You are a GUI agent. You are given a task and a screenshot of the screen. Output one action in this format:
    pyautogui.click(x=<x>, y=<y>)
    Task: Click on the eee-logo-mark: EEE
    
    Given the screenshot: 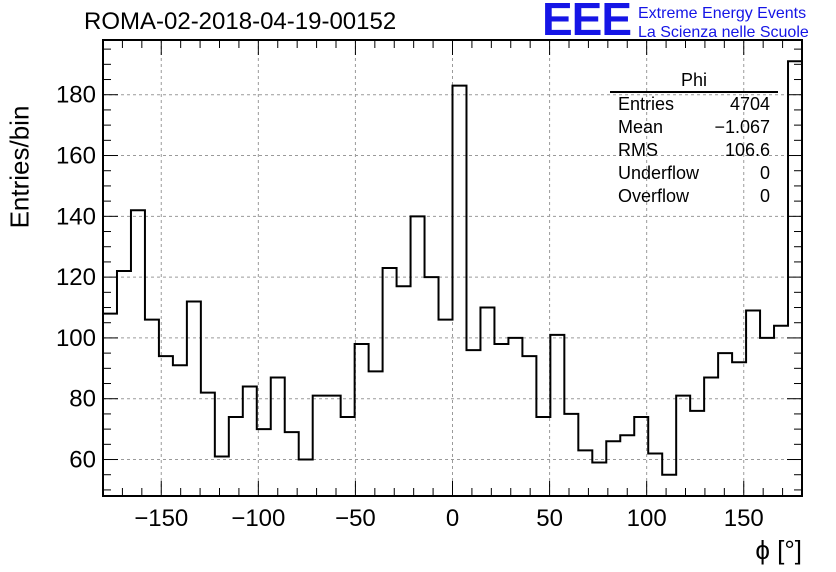 What is the action you would take?
    pyautogui.click(x=587, y=22)
    